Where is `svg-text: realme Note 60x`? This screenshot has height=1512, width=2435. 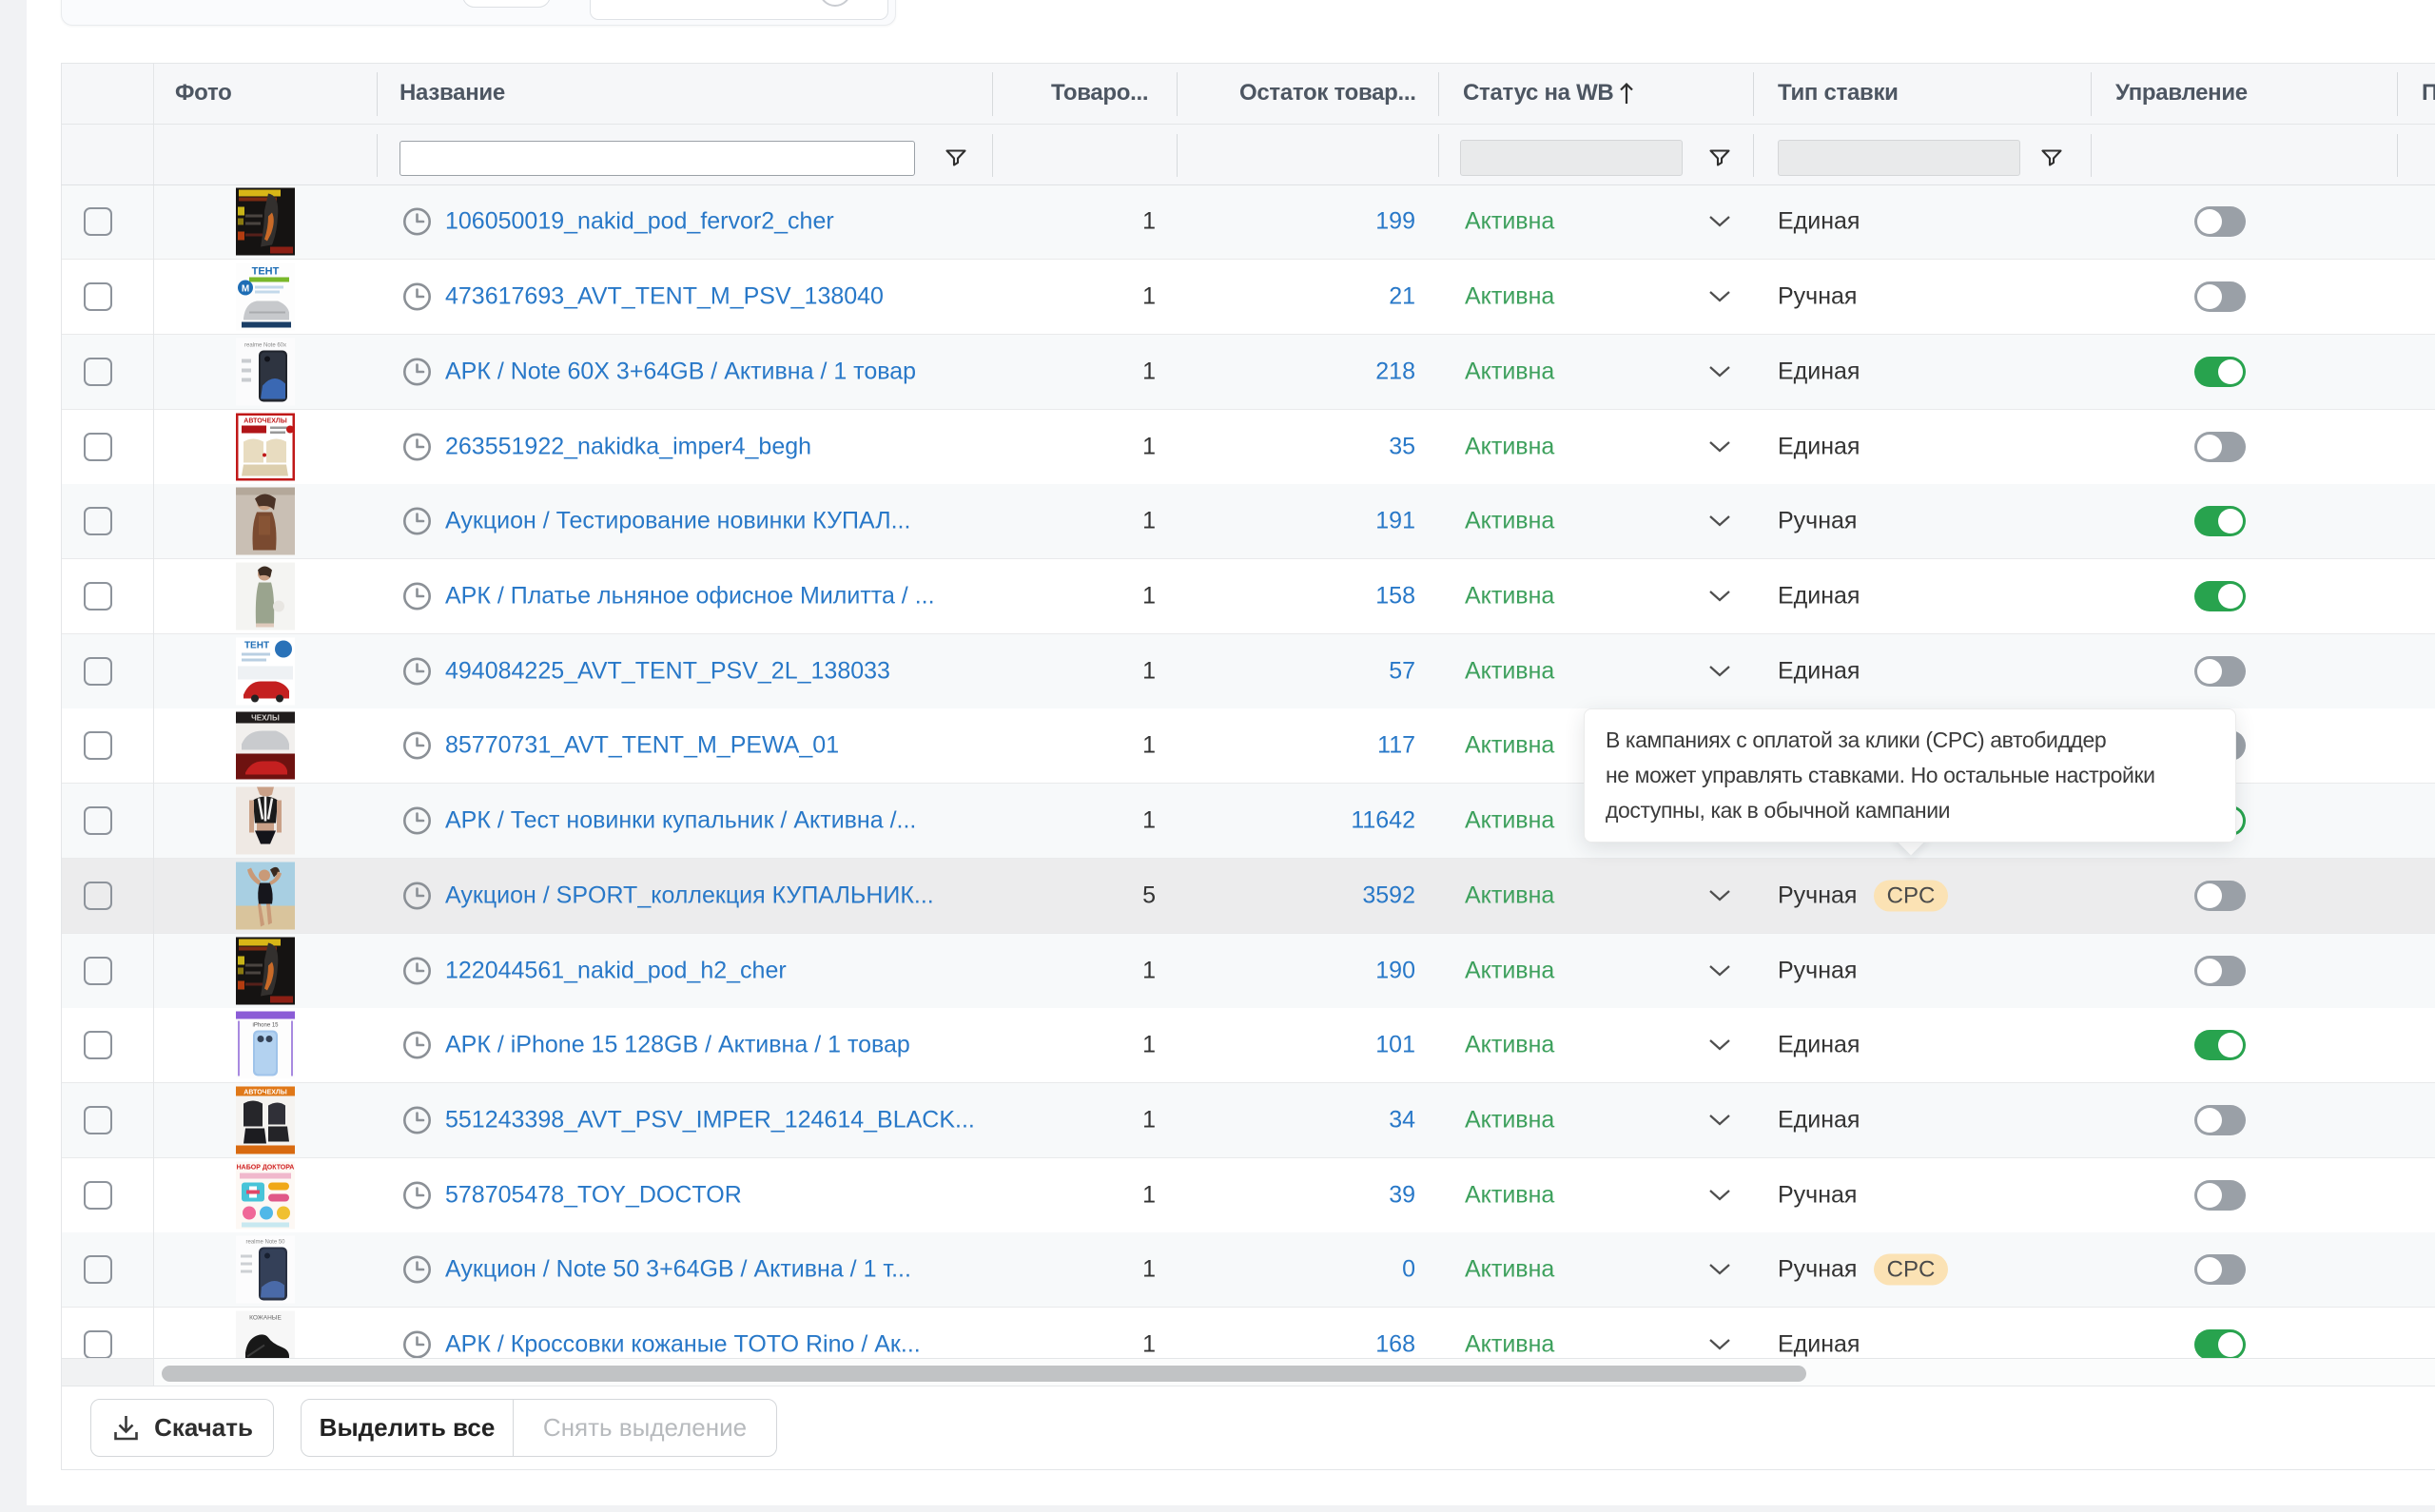
svg-text: realme Note 60x is located at coordinates (265, 346).